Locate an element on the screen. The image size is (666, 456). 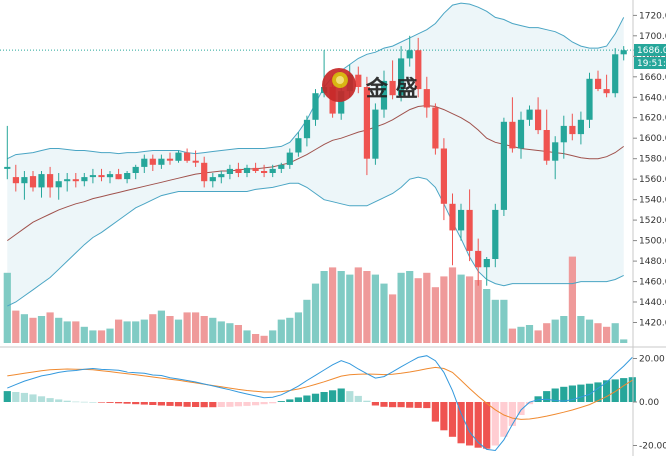
price-tick-label: 1640.00 is located at coordinates (652, 98).